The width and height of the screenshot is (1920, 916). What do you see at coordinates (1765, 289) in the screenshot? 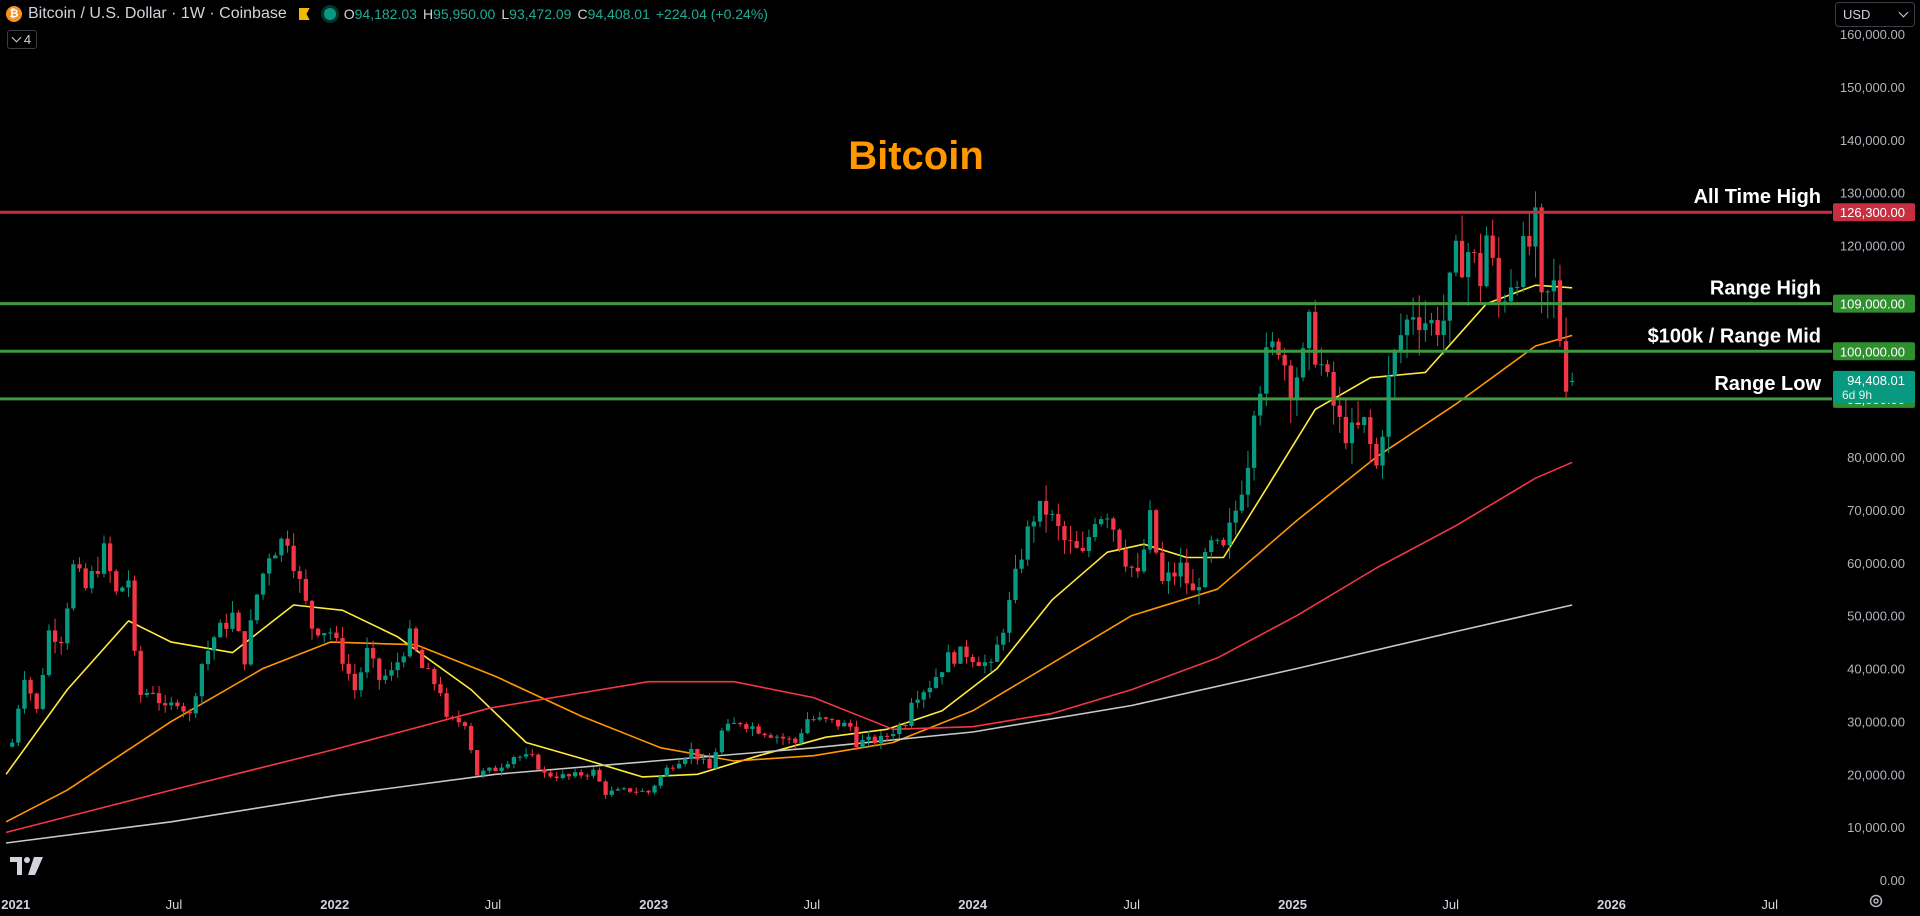
I see `level-label: Range High` at bounding box center [1765, 289].